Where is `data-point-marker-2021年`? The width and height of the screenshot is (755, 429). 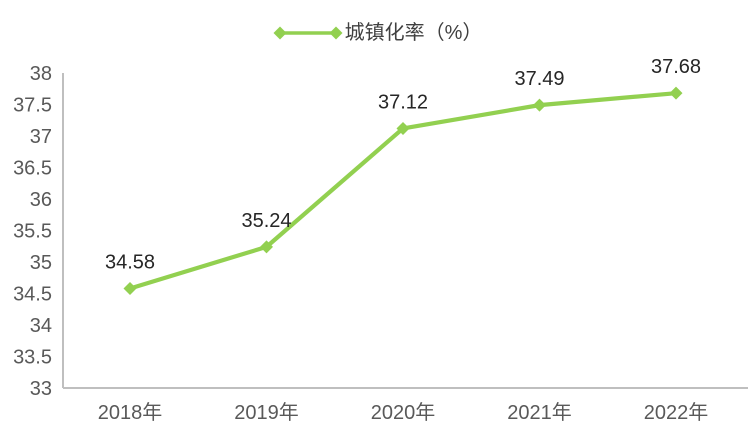
data-point-marker-2021年 is located at coordinates (539, 105).